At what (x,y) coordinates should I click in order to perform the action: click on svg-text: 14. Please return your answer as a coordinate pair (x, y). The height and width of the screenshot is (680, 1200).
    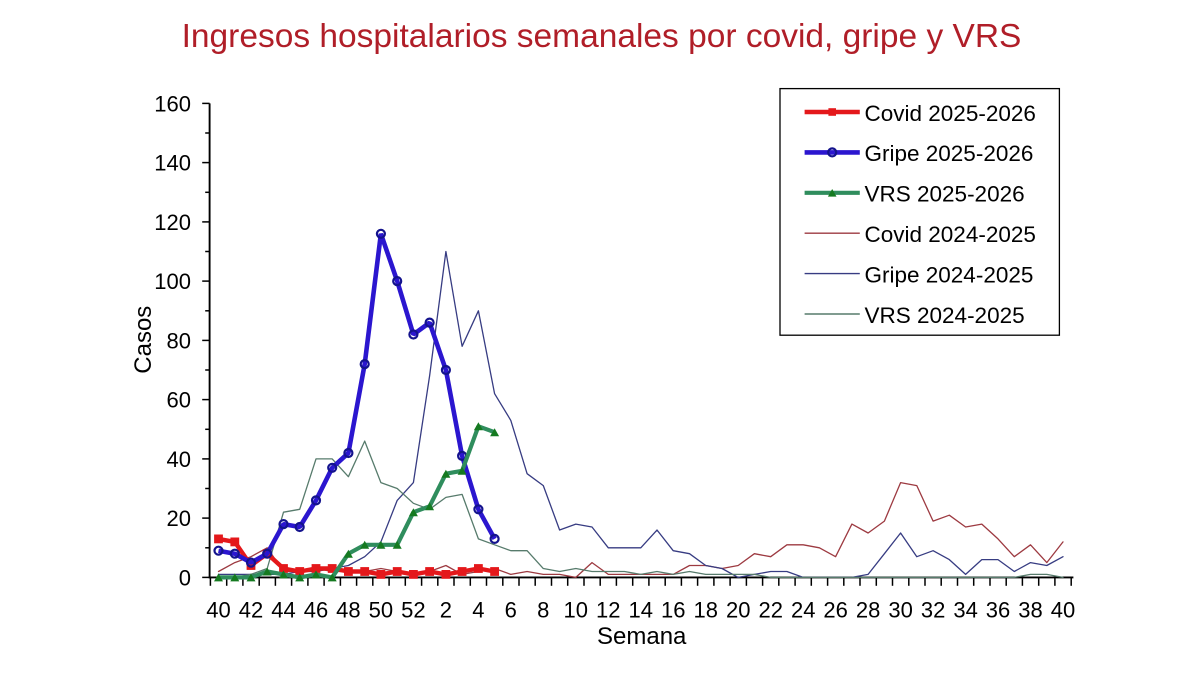
    Looking at the image, I should click on (641, 609).